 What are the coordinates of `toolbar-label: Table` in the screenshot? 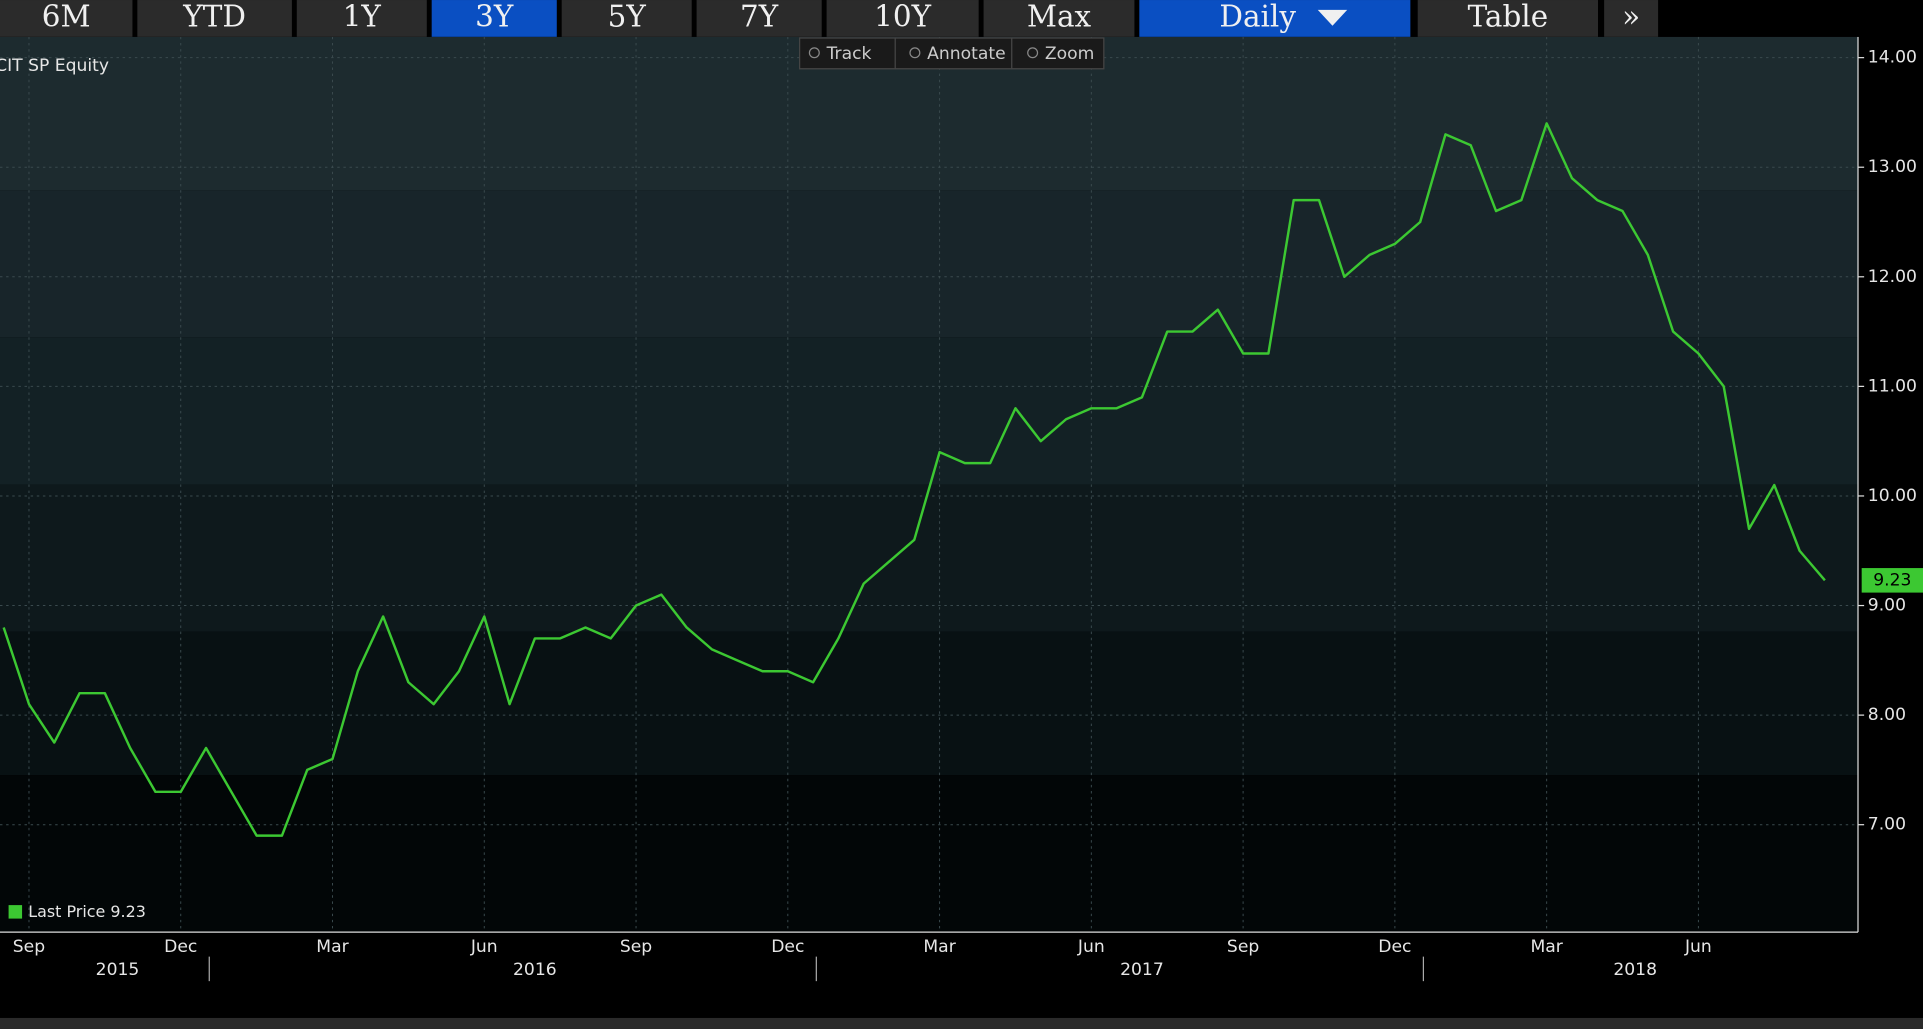 It's located at (1508, 16).